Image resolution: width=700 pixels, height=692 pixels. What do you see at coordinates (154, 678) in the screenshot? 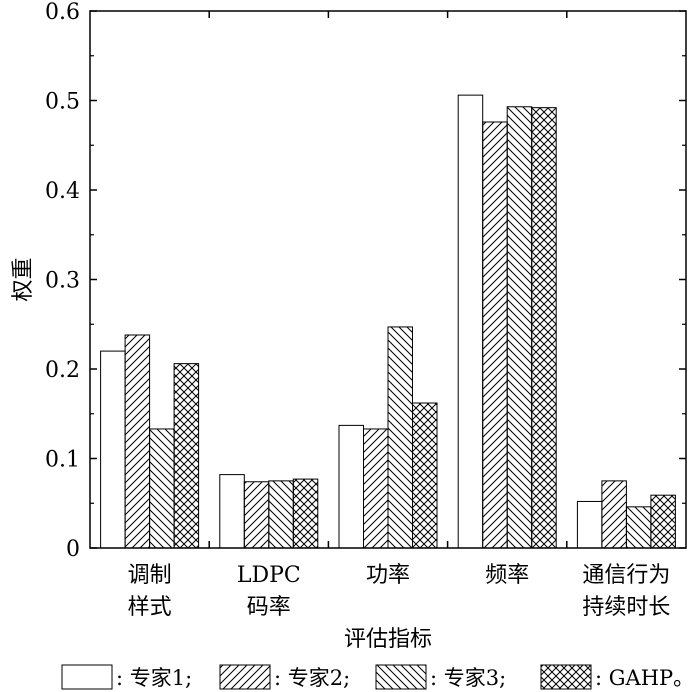
I see `legend-label-0: : 专家1;` at bounding box center [154, 678].